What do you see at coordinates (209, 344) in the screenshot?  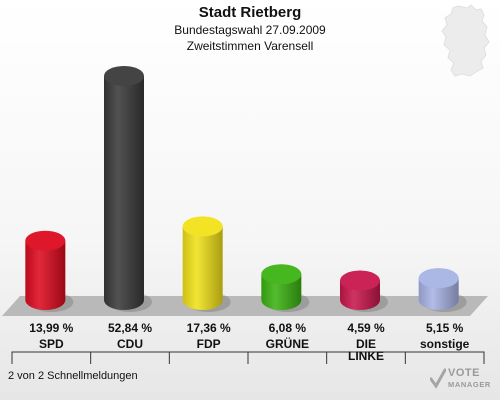 I see `category-label: FDP` at bounding box center [209, 344].